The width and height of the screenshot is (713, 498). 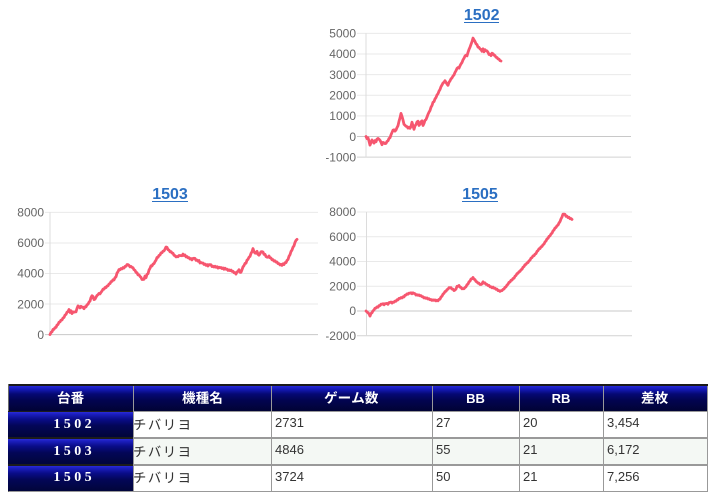 What do you see at coordinates (341, 336) in the screenshot?
I see `svg-text: -2000` at bounding box center [341, 336].